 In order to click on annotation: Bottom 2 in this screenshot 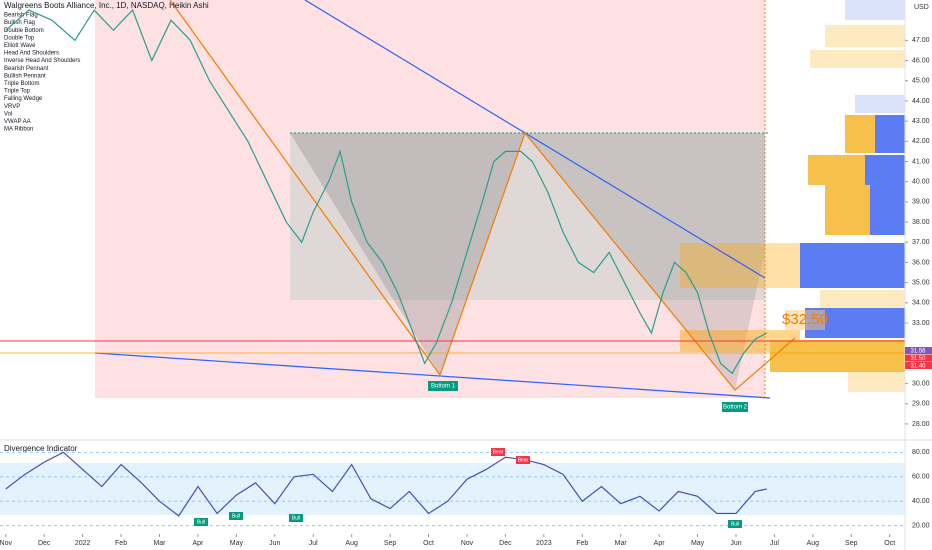, I will do `click(735, 408)`.